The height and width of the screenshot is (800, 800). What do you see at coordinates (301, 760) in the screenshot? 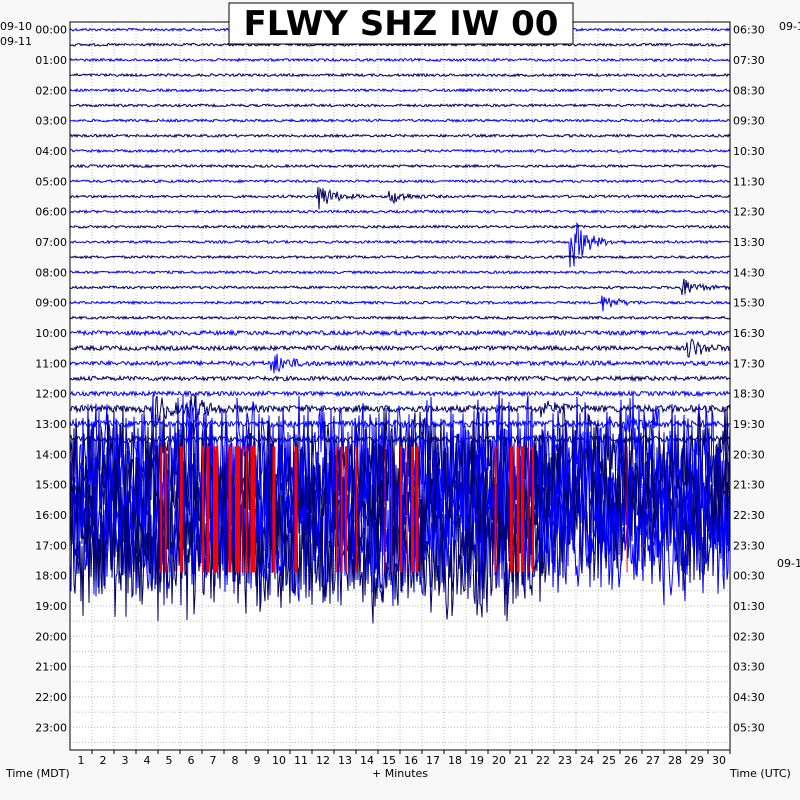
I see `x-tick-label: 11` at bounding box center [301, 760].